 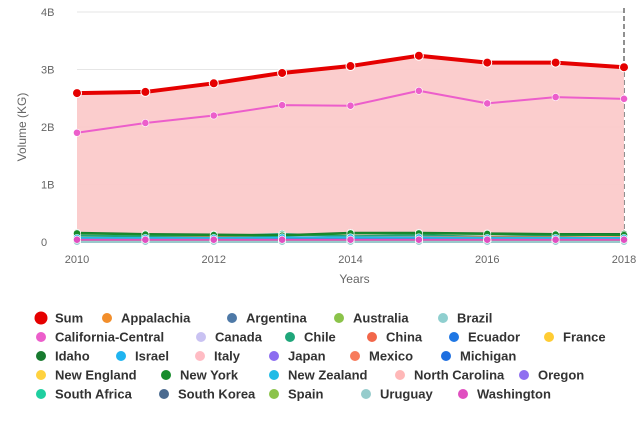 What do you see at coordinates (296, 394) in the screenshot?
I see `legend-item-24: Spain` at bounding box center [296, 394].